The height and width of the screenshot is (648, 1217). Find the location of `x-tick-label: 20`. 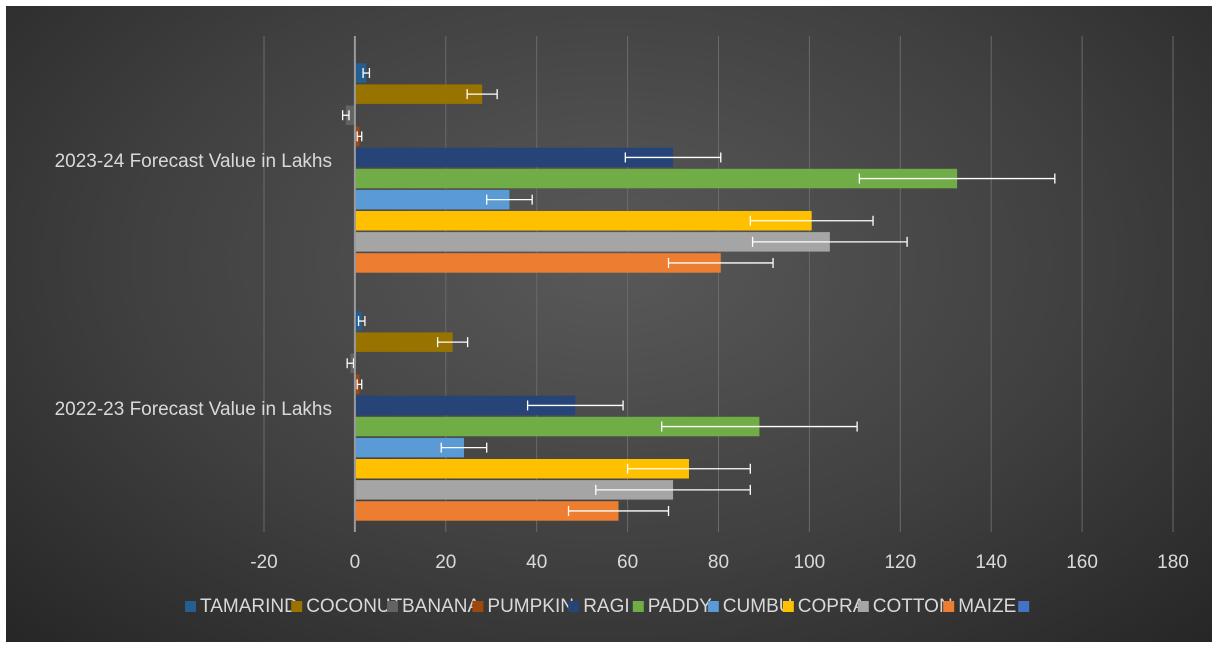

x-tick-label: 20 is located at coordinates (445, 562).